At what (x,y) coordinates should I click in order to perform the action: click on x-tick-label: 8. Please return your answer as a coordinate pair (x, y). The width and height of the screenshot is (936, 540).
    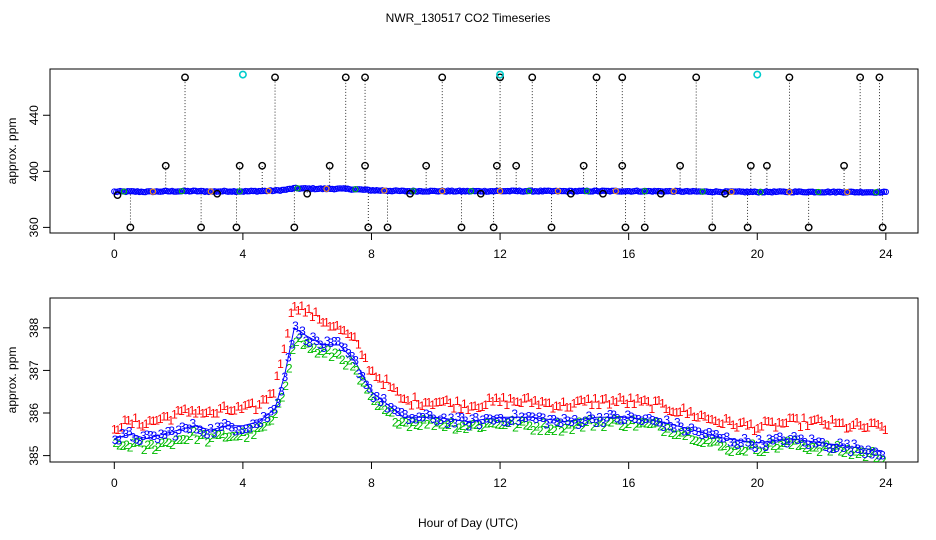
    Looking at the image, I should click on (371, 483).